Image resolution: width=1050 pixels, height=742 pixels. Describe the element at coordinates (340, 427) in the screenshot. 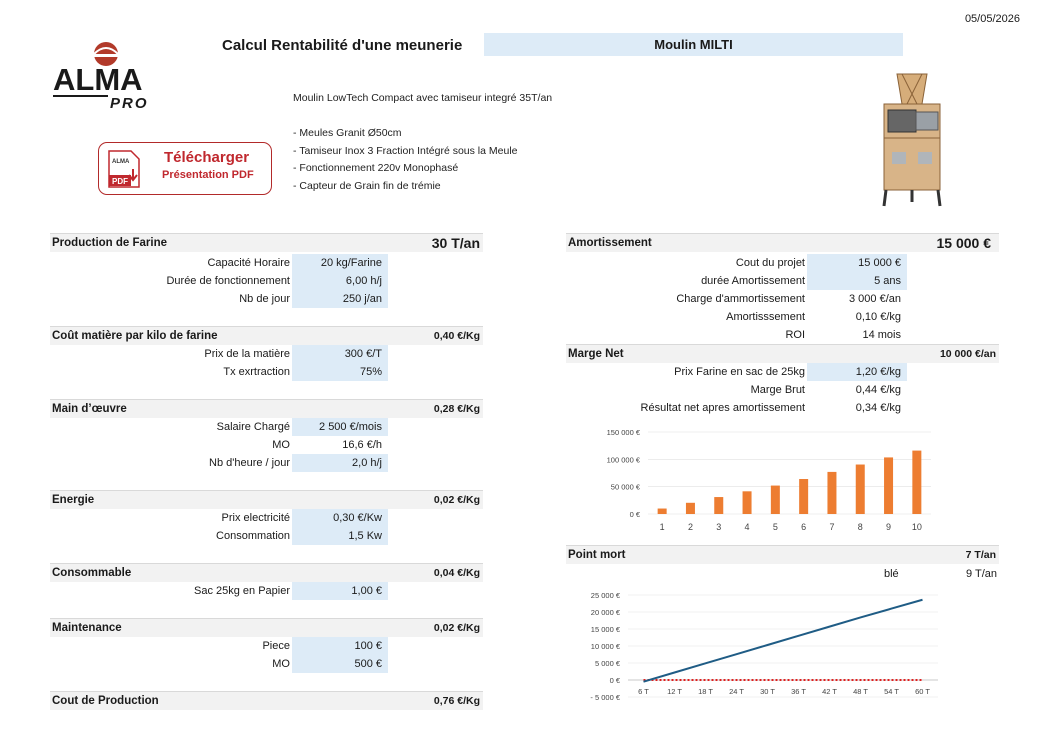

I see `salary-input: 2 500 €/mois` at that location.